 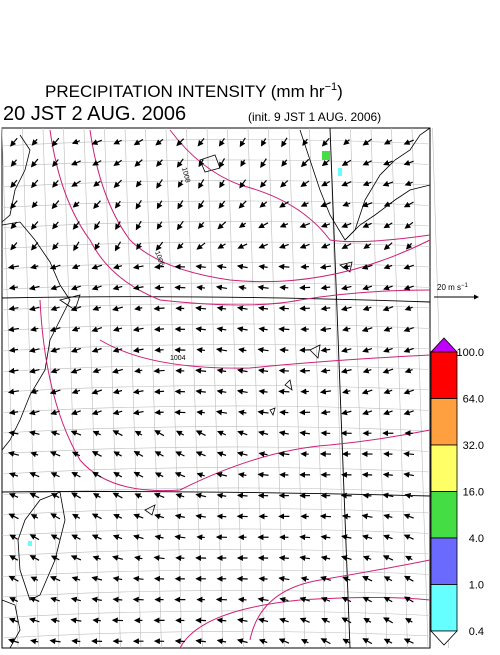 I want to click on colorbar-under, so click(x=444, y=638).